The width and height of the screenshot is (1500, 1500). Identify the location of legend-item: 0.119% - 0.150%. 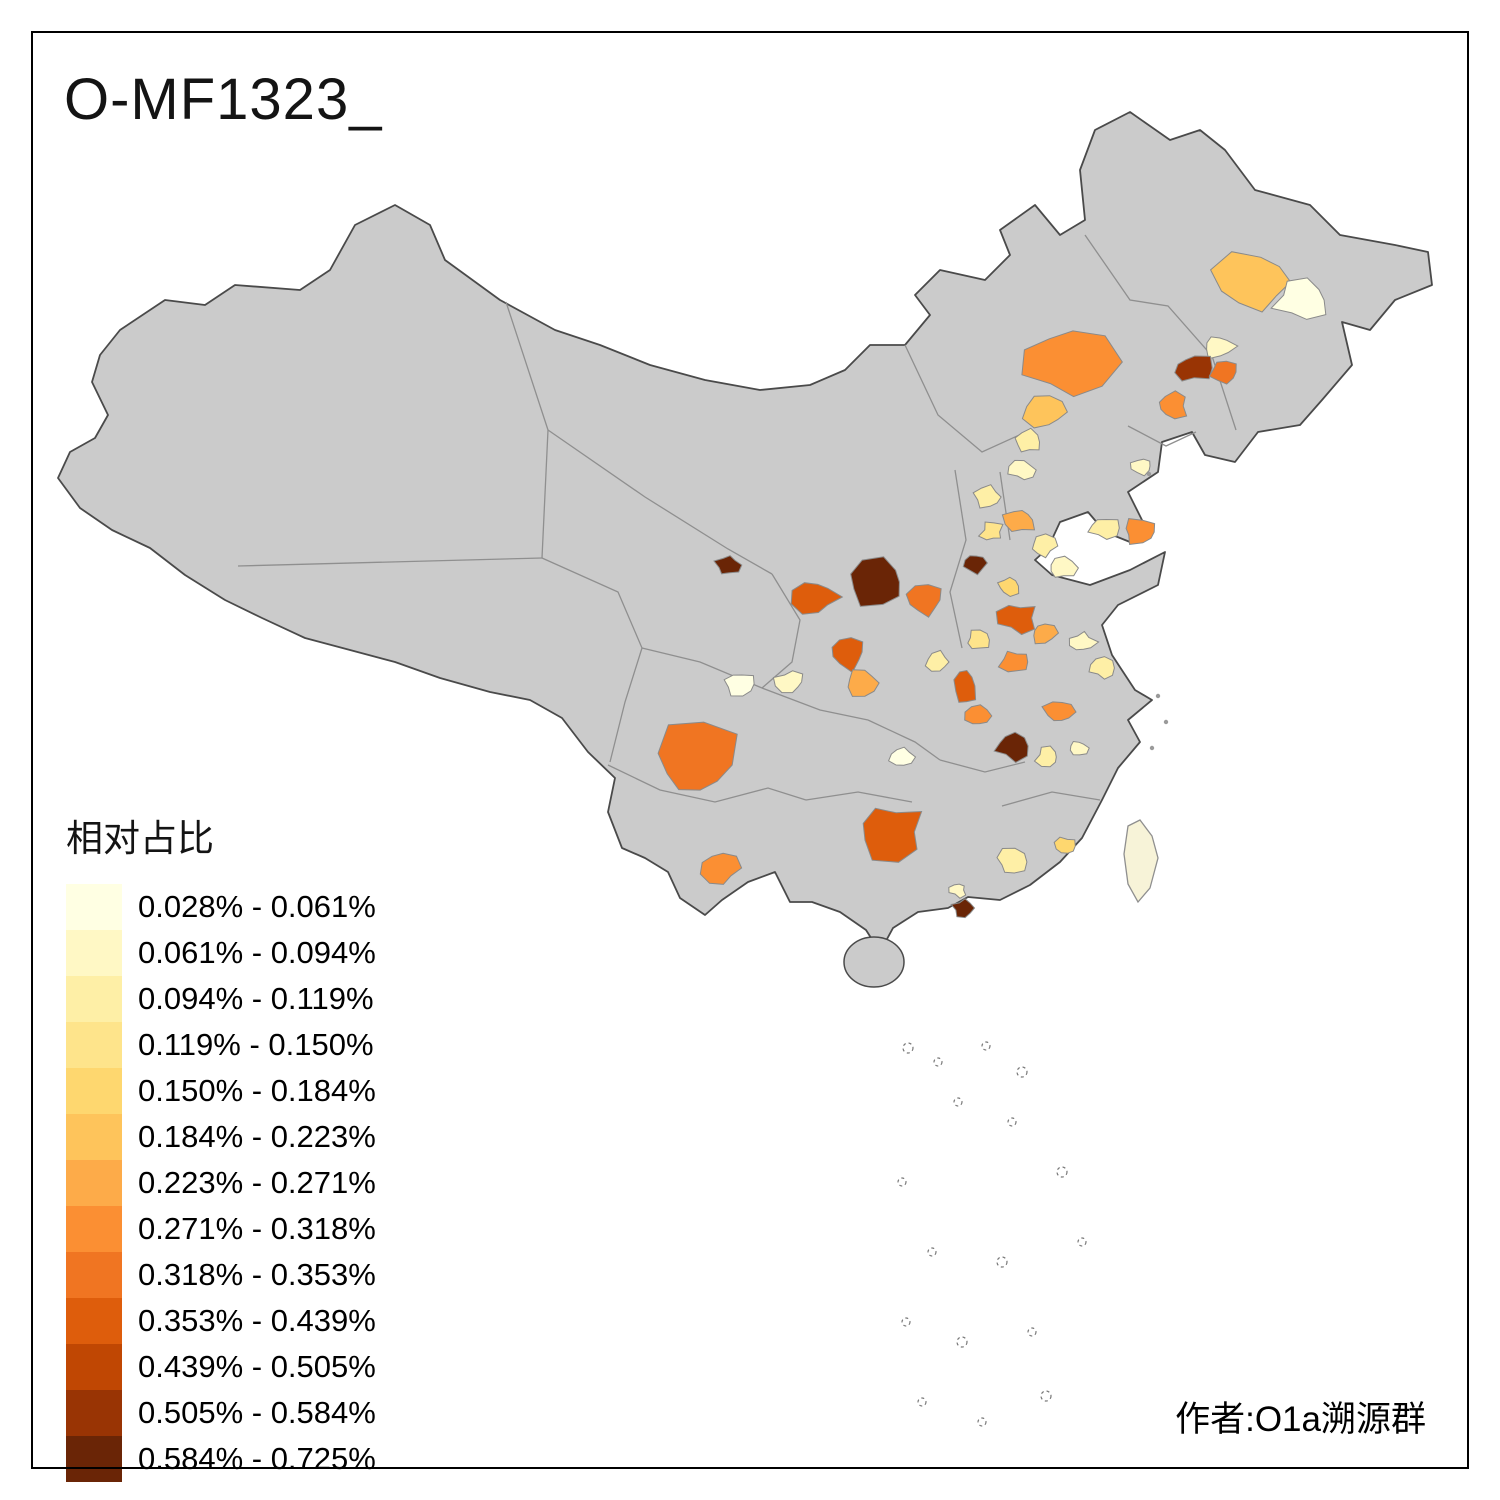
(221, 1045).